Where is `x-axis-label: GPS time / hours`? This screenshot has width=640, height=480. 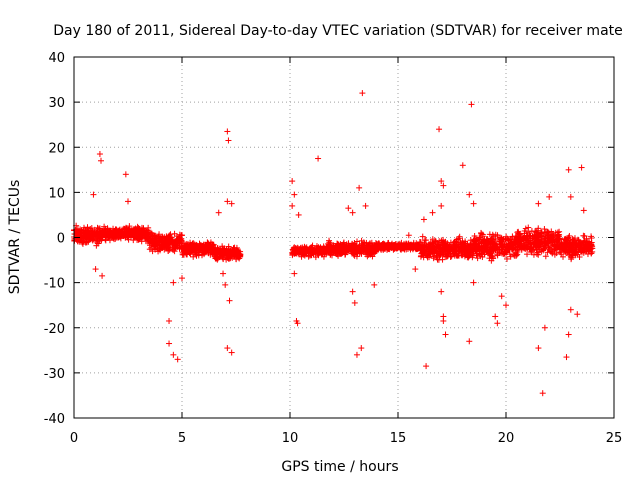
x-axis-label: GPS time / hours is located at coordinates (339, 467).